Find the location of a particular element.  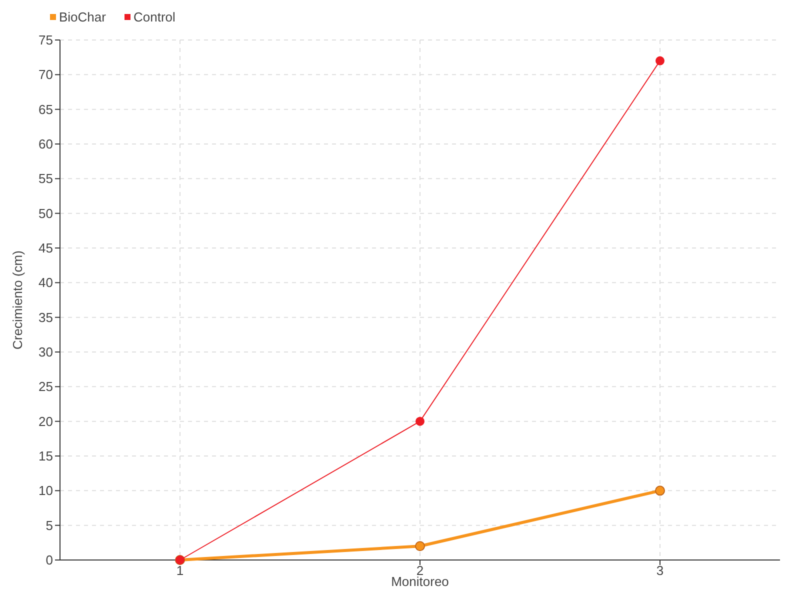

y-tick-label: 60 is located at coordinates (45, 144).